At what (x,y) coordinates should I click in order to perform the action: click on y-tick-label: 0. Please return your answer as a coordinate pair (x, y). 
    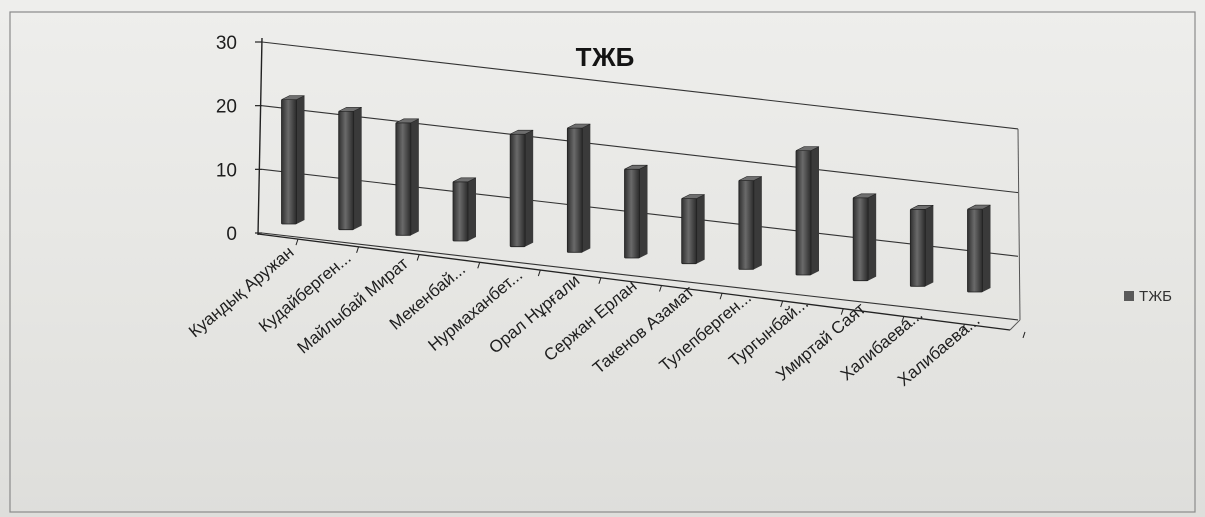
    Looking at the image, I should click on (231, 234).